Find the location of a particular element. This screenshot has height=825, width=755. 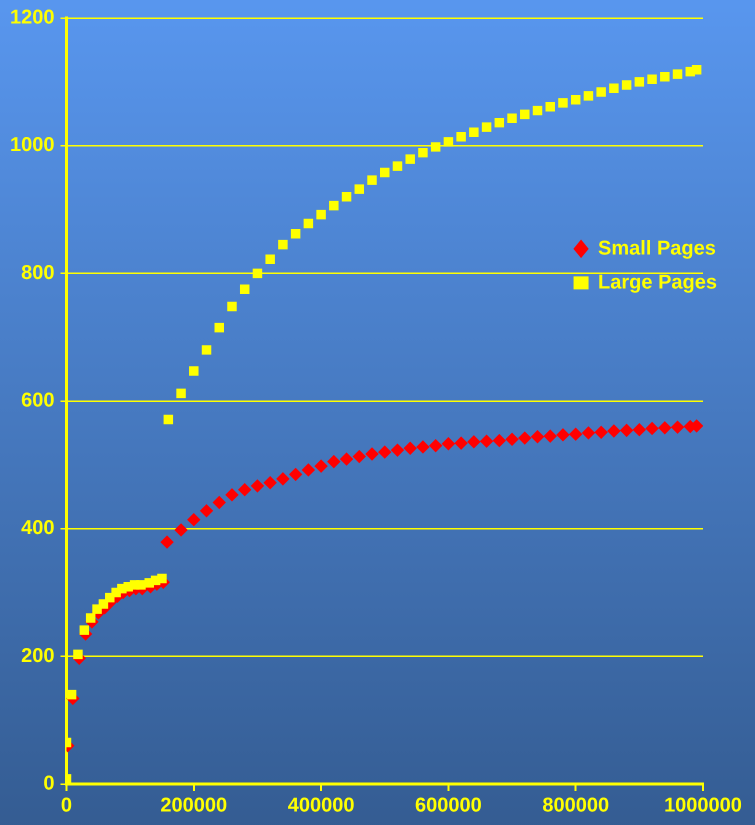

legend-label: Large Pages is located at coordinates (658, 282).